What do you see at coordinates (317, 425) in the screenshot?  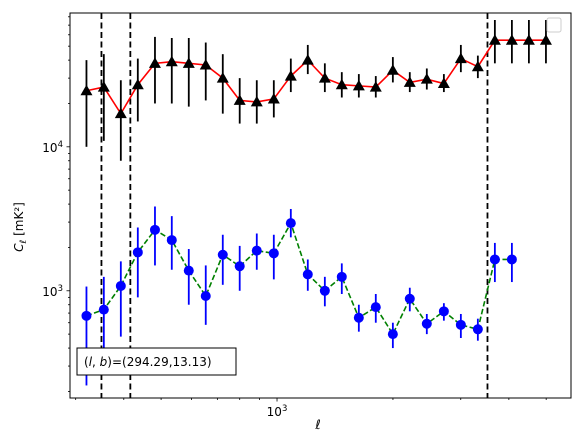 I see `x-axis-label: ℓ` at bounding box center [317, 425].